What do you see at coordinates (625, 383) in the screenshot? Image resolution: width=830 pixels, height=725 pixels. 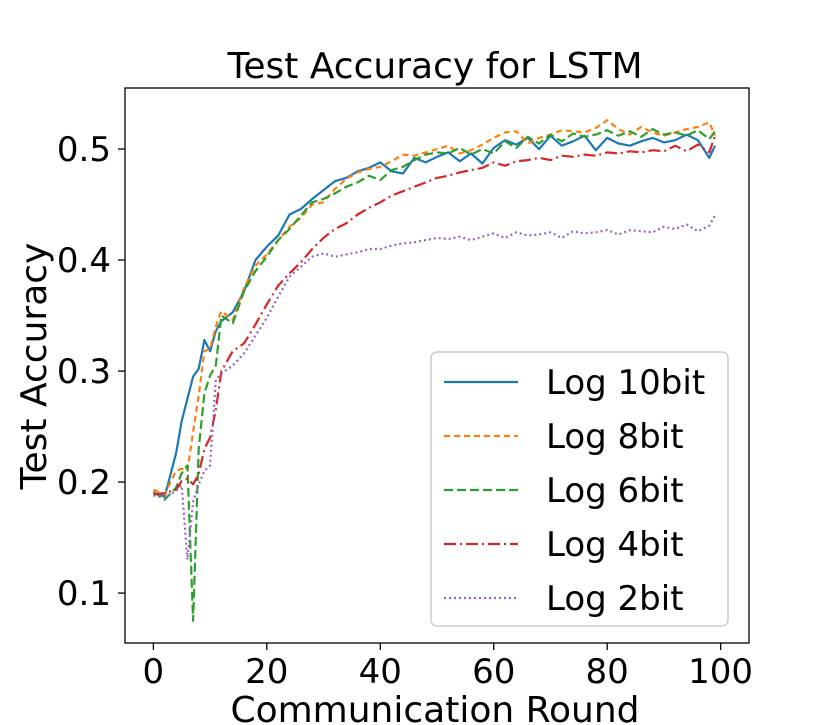 I see `legend-label-1: Log 10bit` at bounding box center [625, 383].